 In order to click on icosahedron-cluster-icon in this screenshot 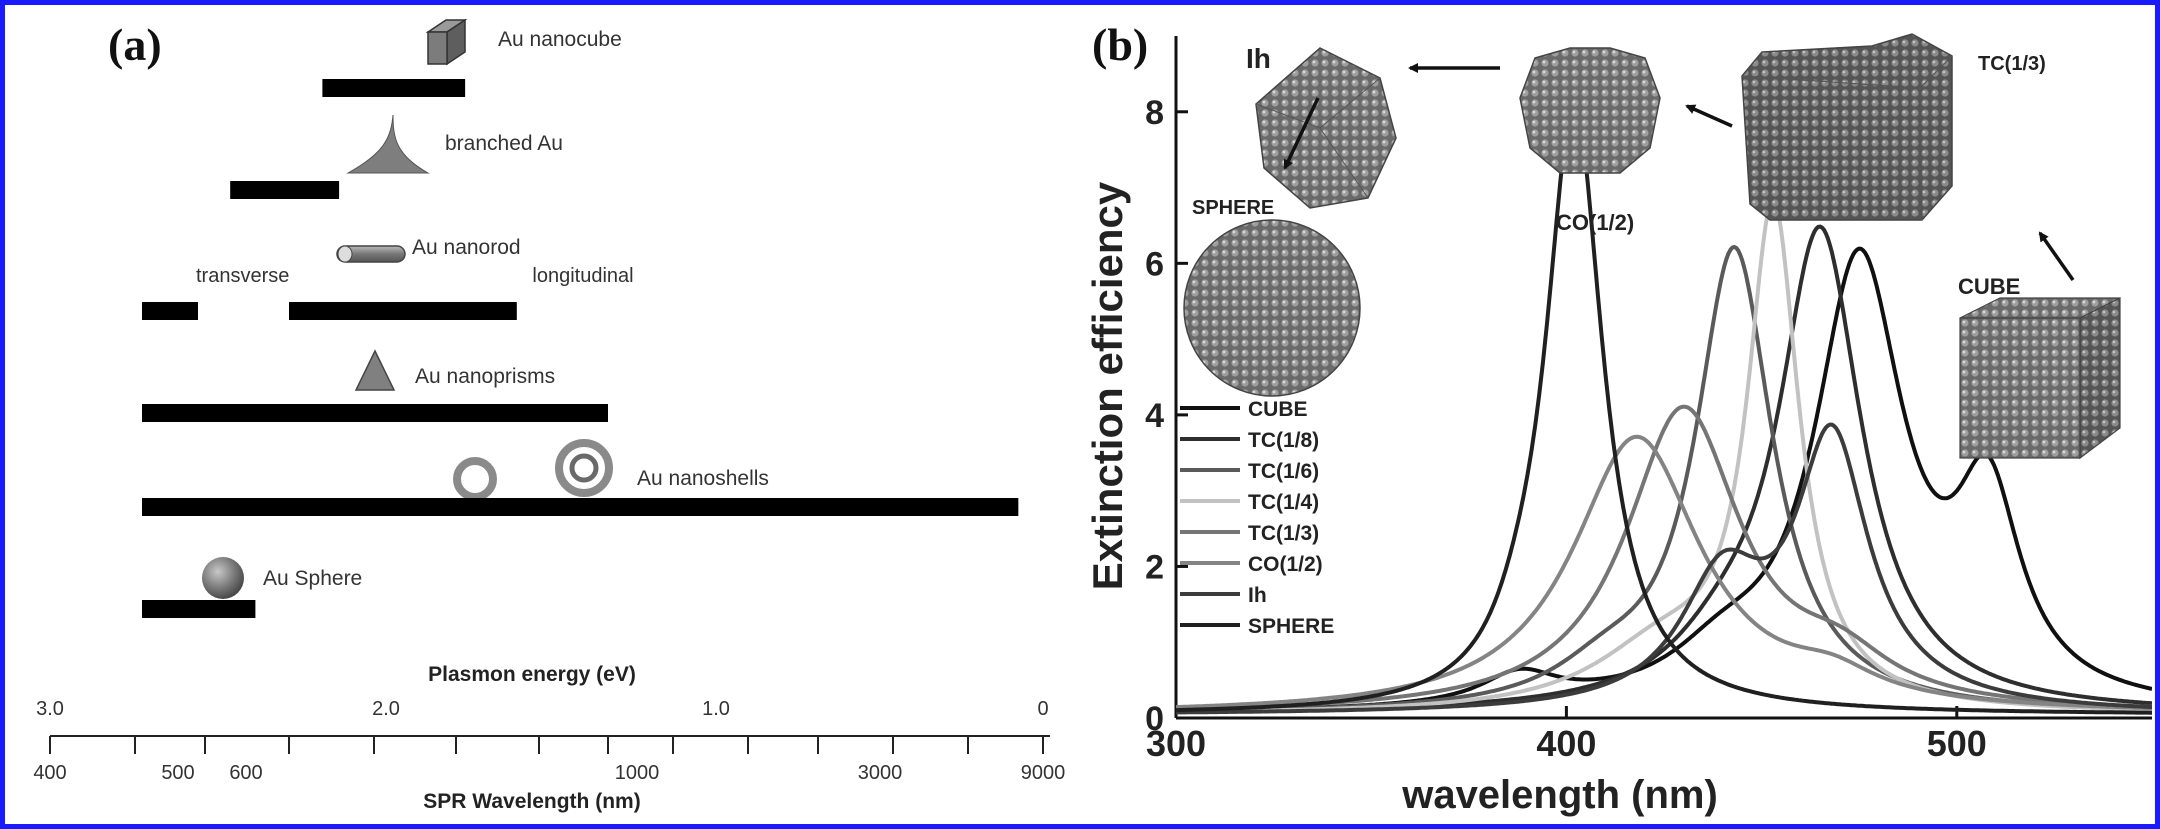, I will do `click(1326, 128)`.